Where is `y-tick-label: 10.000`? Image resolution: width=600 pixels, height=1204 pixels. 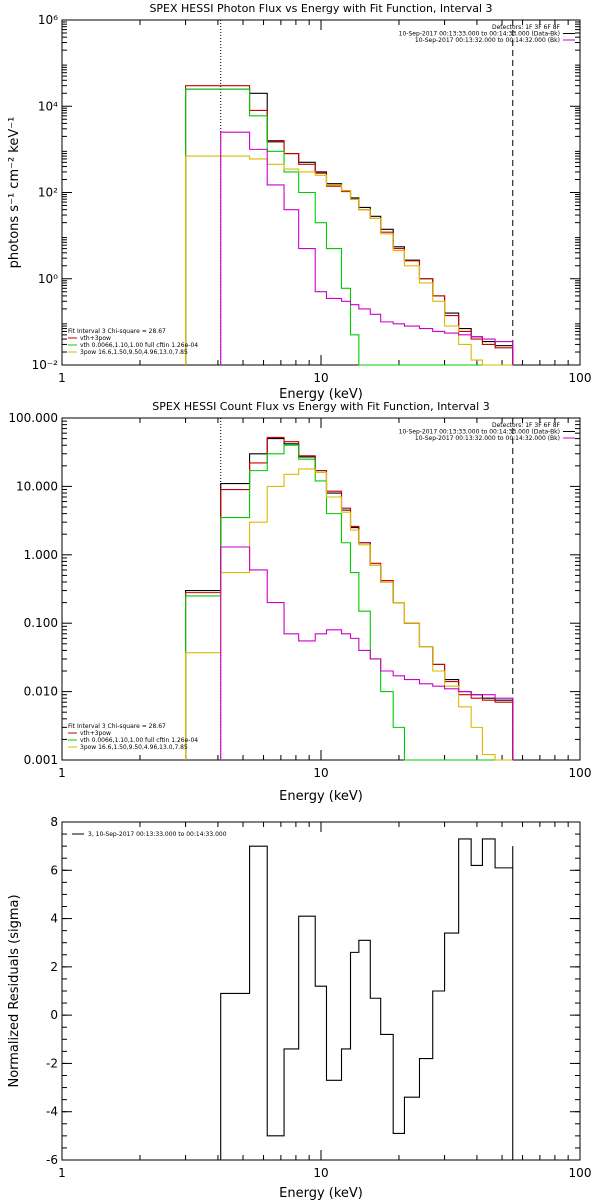 y-tick-label: 10.000 is located at coordinates (37, 486).